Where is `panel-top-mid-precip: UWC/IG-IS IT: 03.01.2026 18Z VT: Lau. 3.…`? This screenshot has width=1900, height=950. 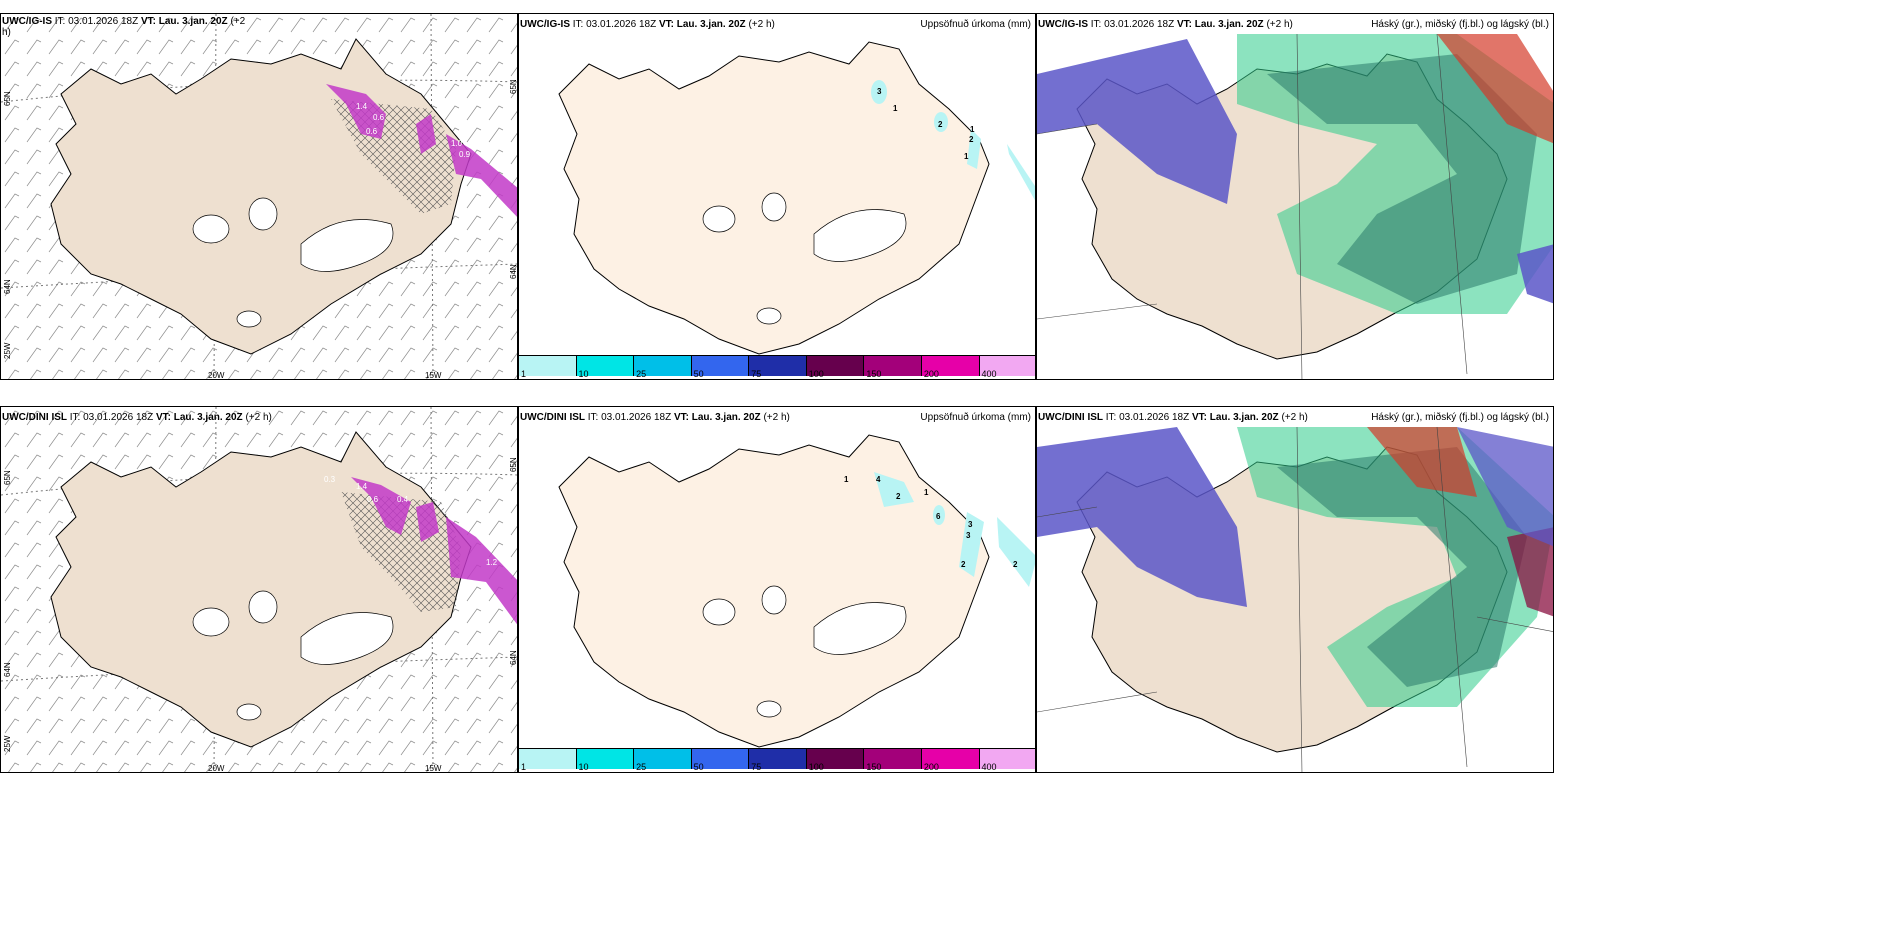
panel-top-mid-precip: UWC/IG-IS IT: 03.01.2026 18Z VT: Lau. 3.… is located at coordinates (777, 196).